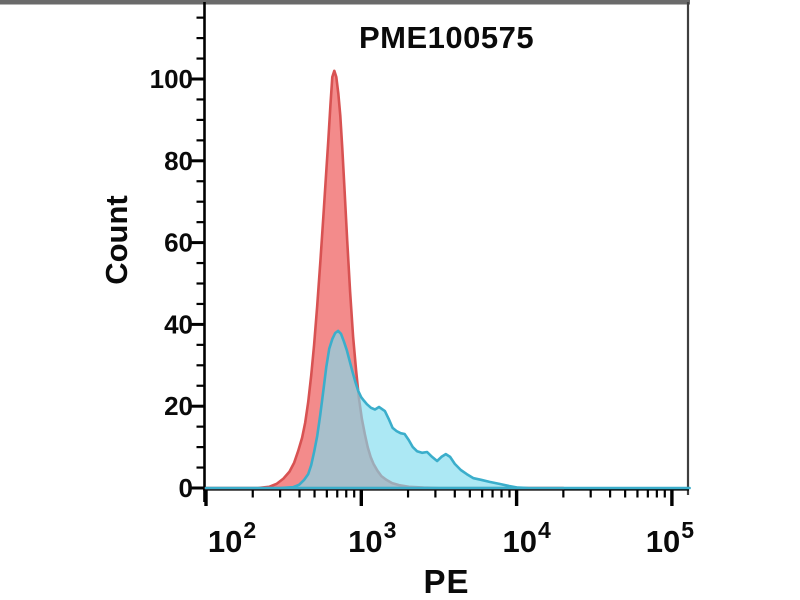  I want to click on y-tick-label: 20, so click(178, 406).